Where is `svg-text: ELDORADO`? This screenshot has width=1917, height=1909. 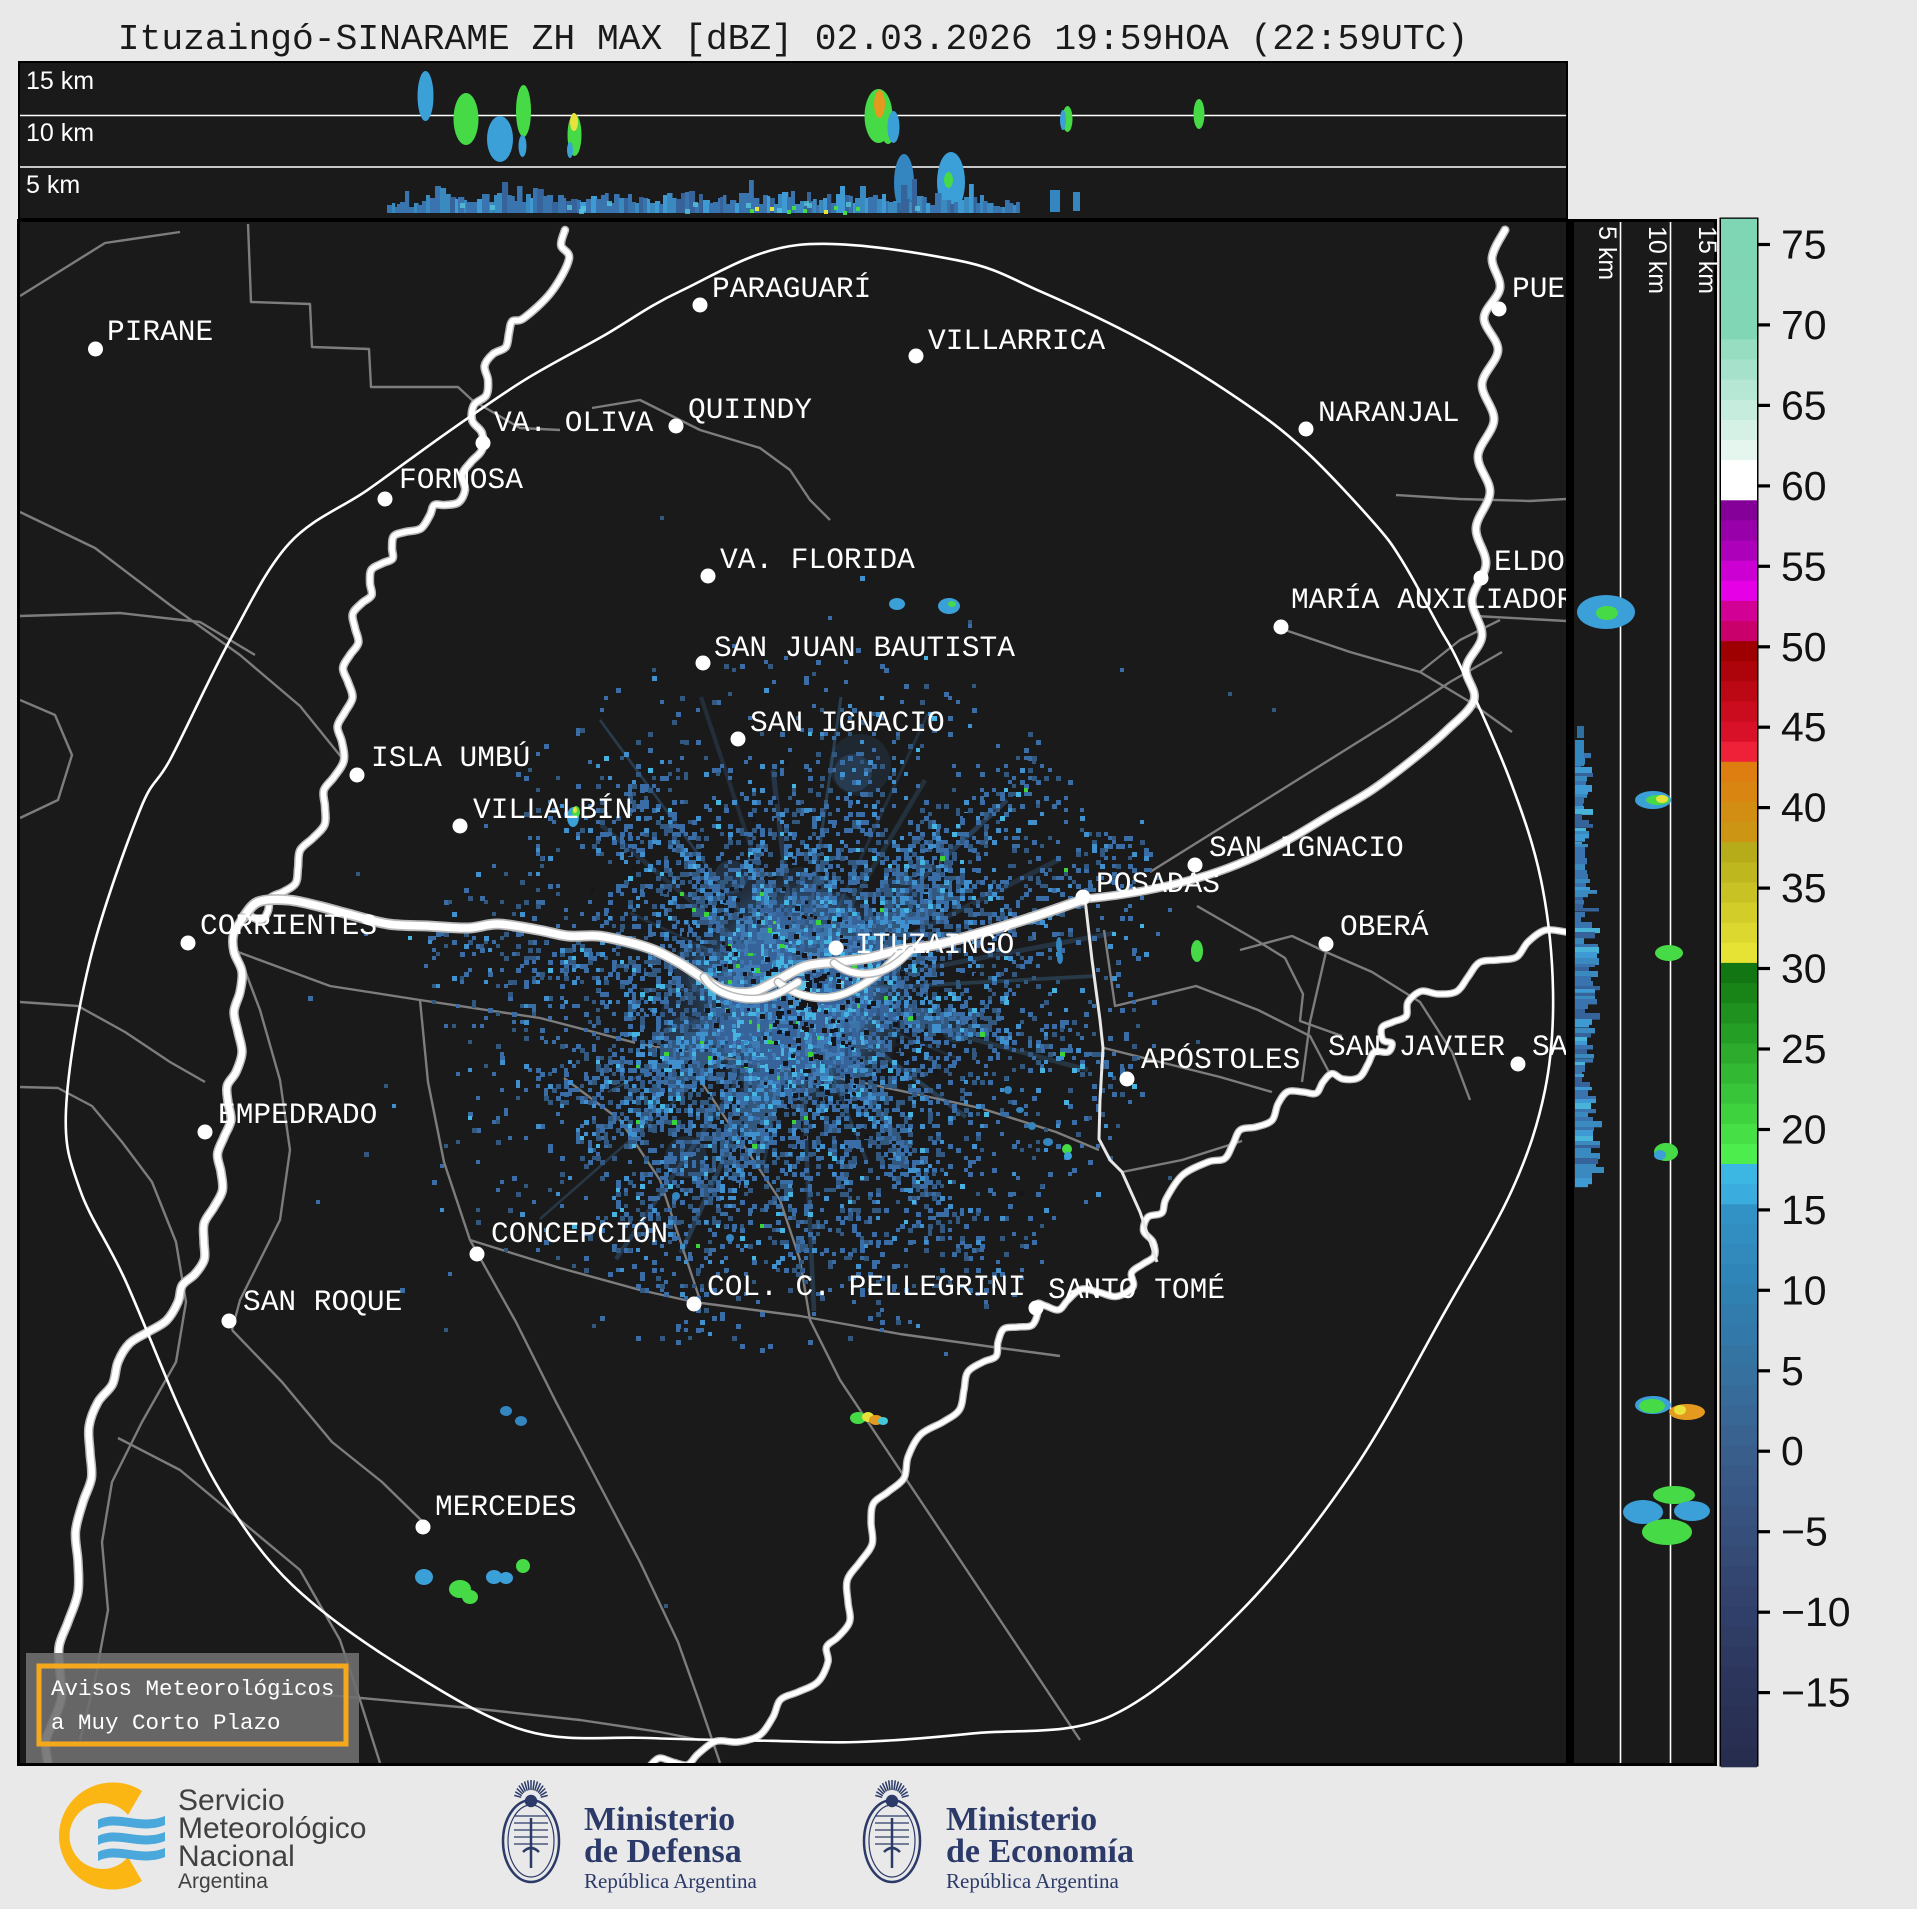
svg-text: ELDORADO is located at coordinates (1565, 562).